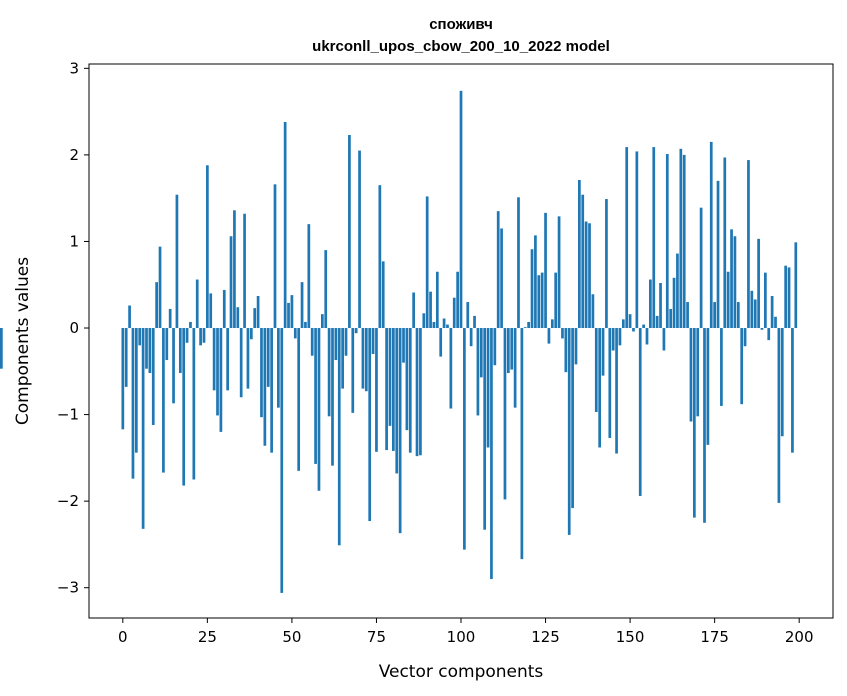 This screenshot has height=696, width=847. Describe the element at coordinates (74, 241) in the screenshot. I see `y-tick-label: 1` at that location.